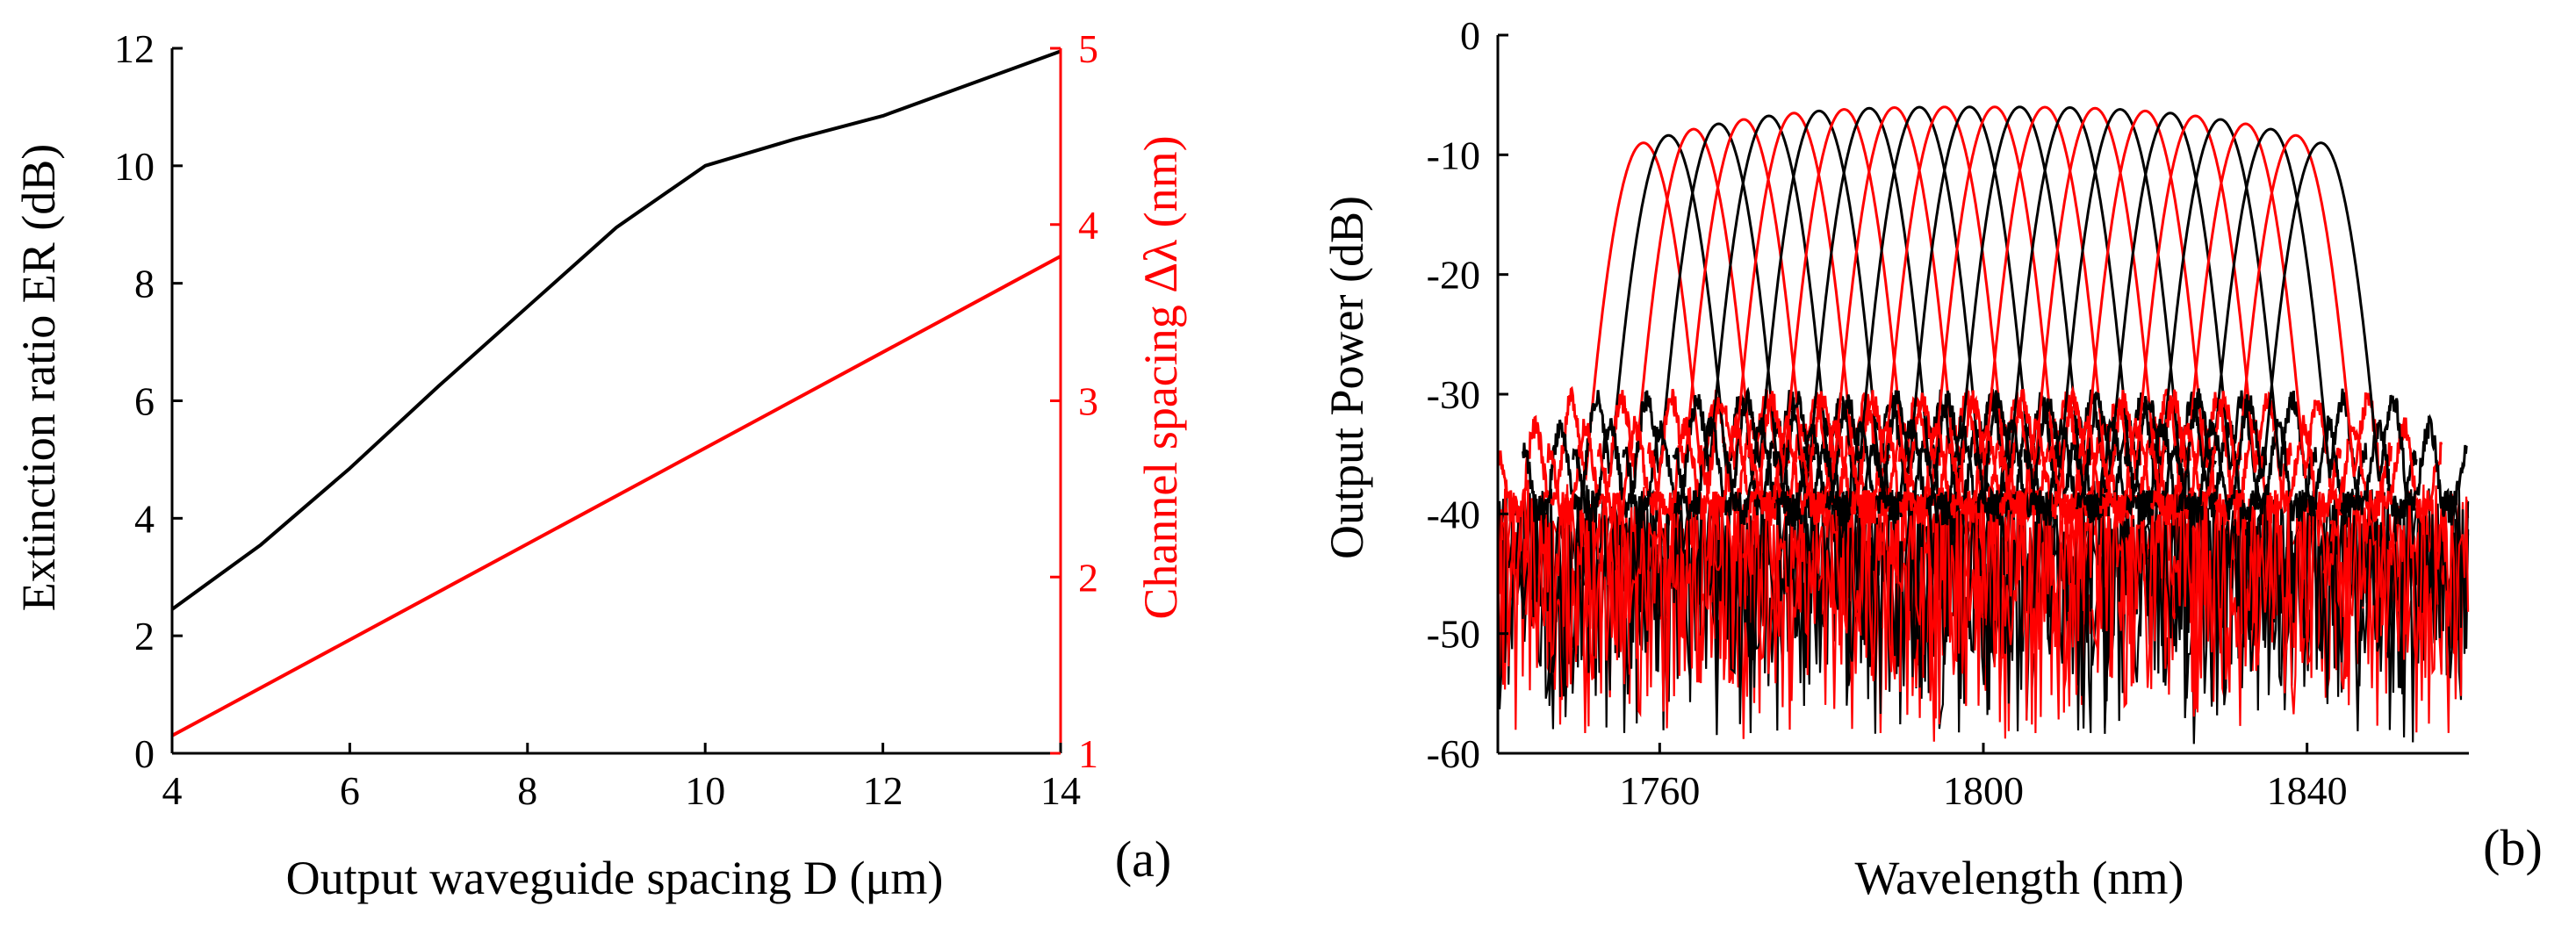 This screenshot has width=2576, height=928. I want to click on y-tick-label: 8, so click(144, 284).